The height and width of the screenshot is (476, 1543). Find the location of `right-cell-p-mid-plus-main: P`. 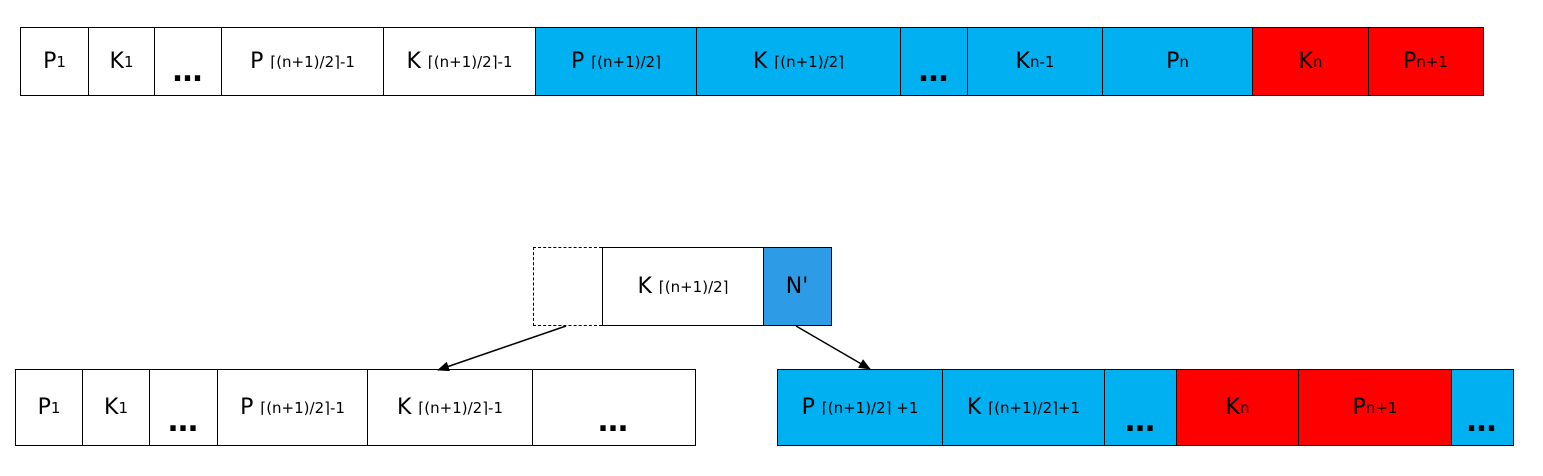

right-cell-p-mid-plus-main: P is located at coordinates (808, 407).